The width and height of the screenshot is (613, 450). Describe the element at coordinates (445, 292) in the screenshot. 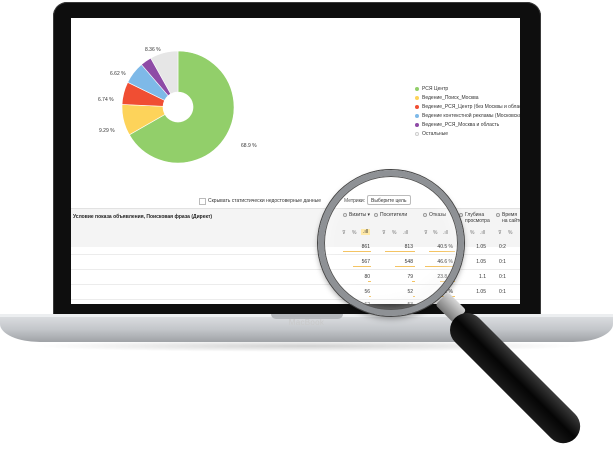

I see `bounces-cell: 36.2 %` at that location.